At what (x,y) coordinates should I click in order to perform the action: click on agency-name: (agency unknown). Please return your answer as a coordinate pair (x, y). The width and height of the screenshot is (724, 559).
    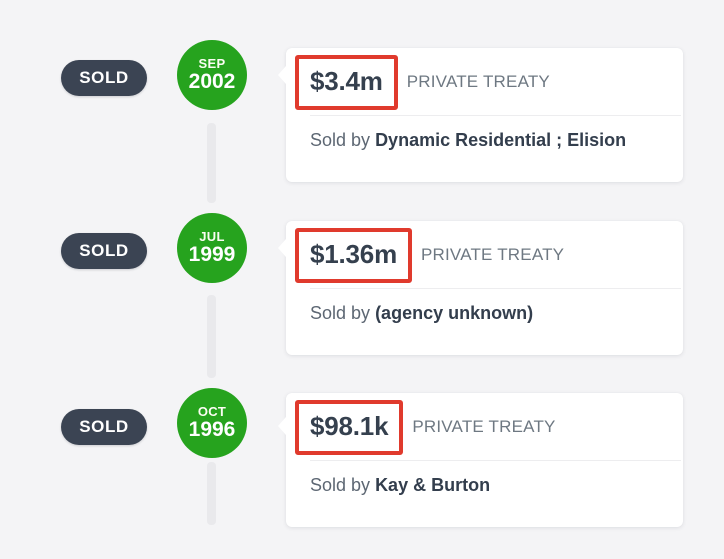
    Looking at the image, I should click on (454, 313).